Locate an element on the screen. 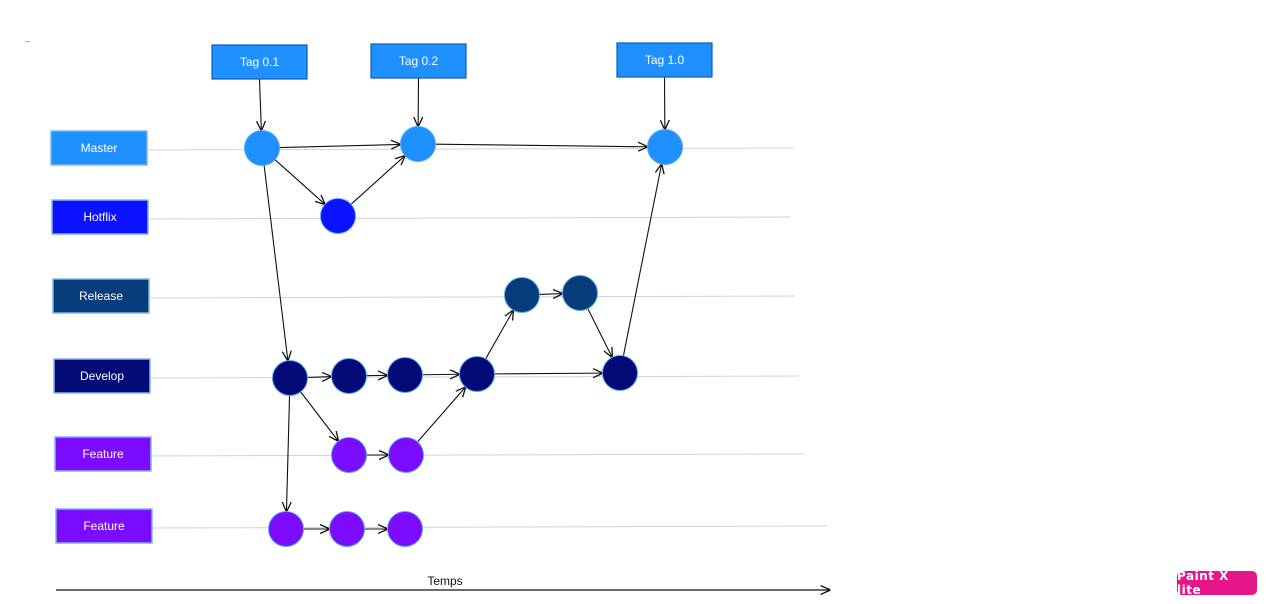  tag-box-tag10 is located at coordinates (664, 60).